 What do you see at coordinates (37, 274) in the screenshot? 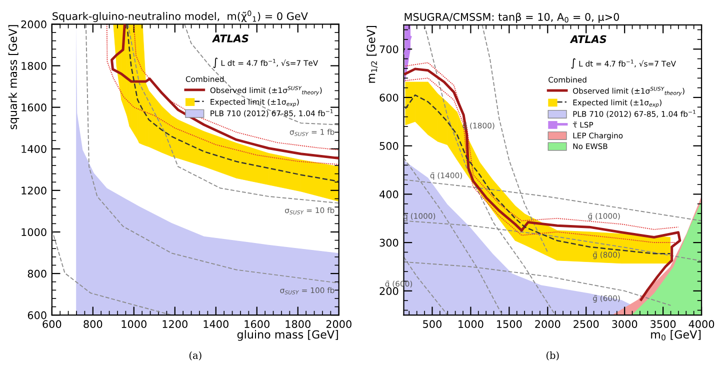
I see `y-tick-label: 800` at bounding box center [37, 274].